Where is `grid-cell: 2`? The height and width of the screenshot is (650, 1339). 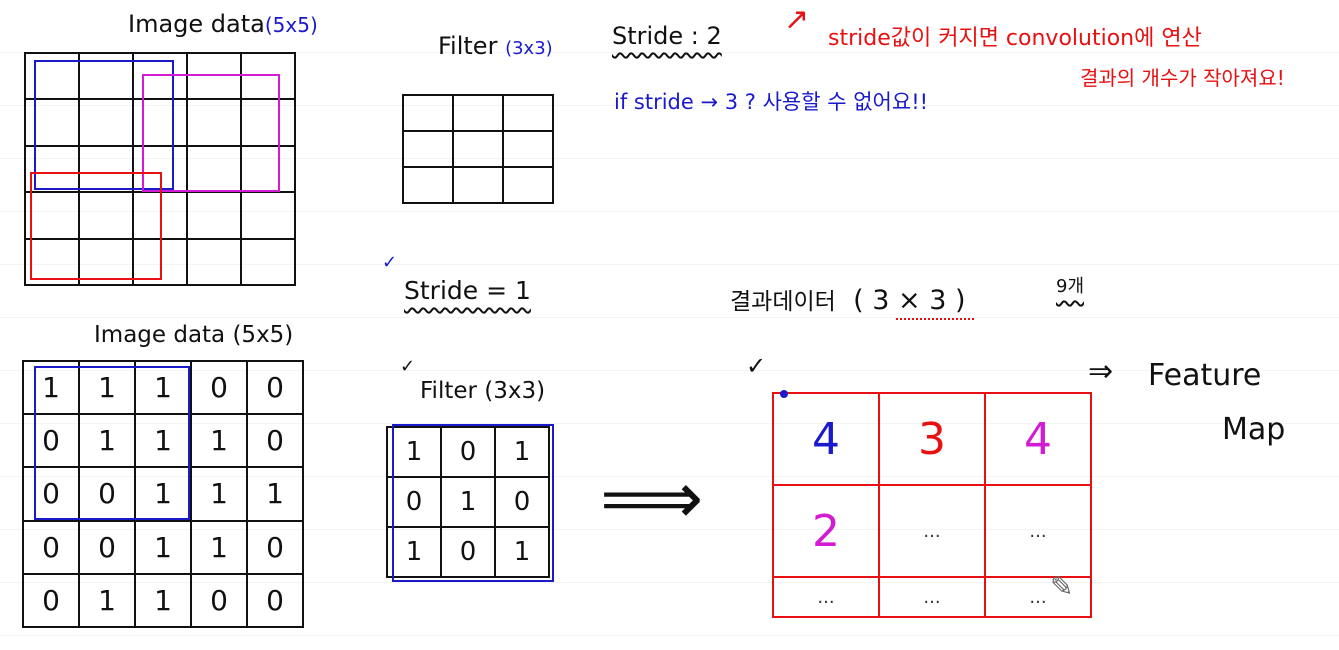
grid-cell: 2 is located at coordinates (826, 531).